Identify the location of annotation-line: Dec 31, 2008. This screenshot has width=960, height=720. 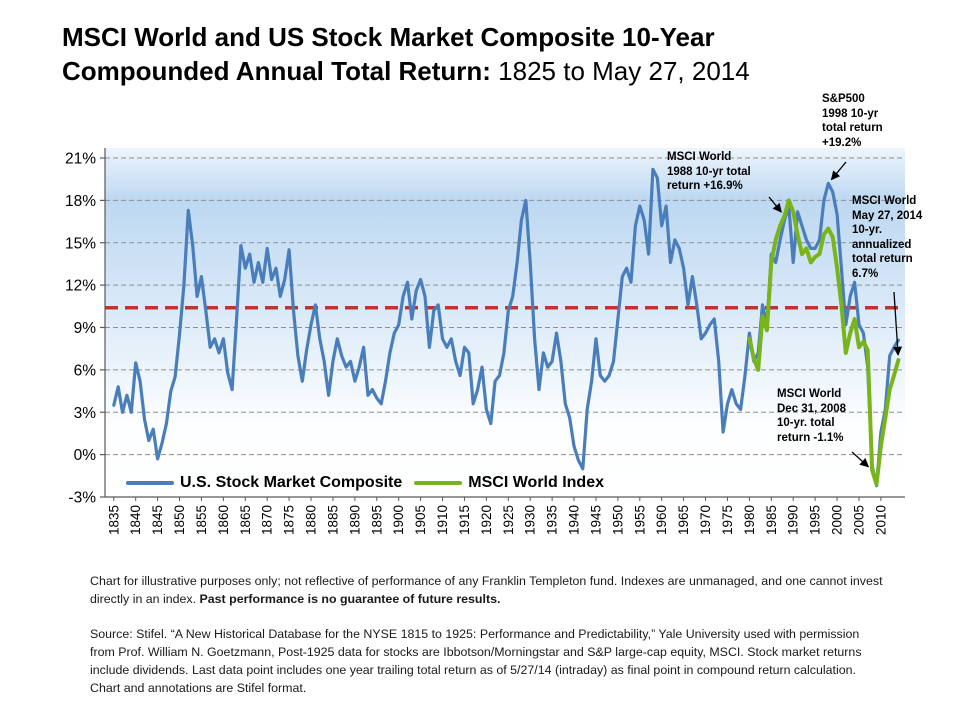
(812, 408).